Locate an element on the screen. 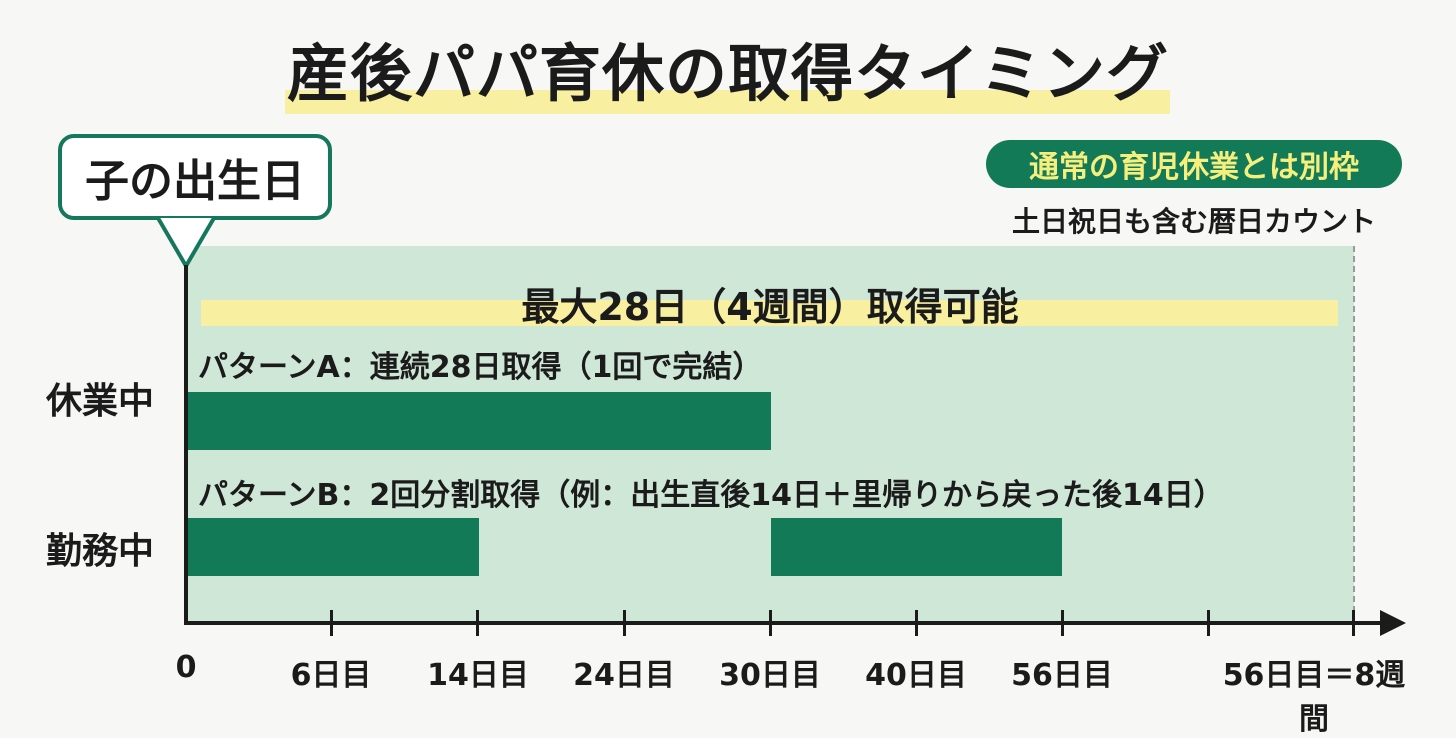  pattern-a-bar is located at coordinates (479, 421).